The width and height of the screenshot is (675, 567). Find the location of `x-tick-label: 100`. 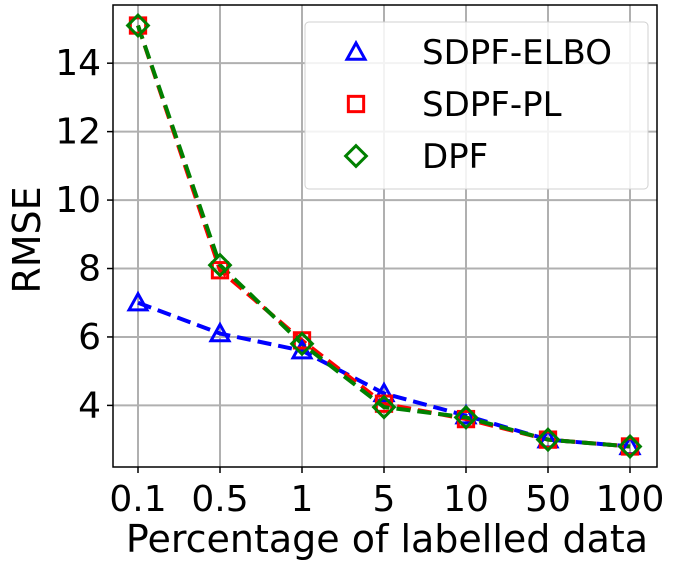

x-tick-label: 100 is located at coordinates (630, 499).